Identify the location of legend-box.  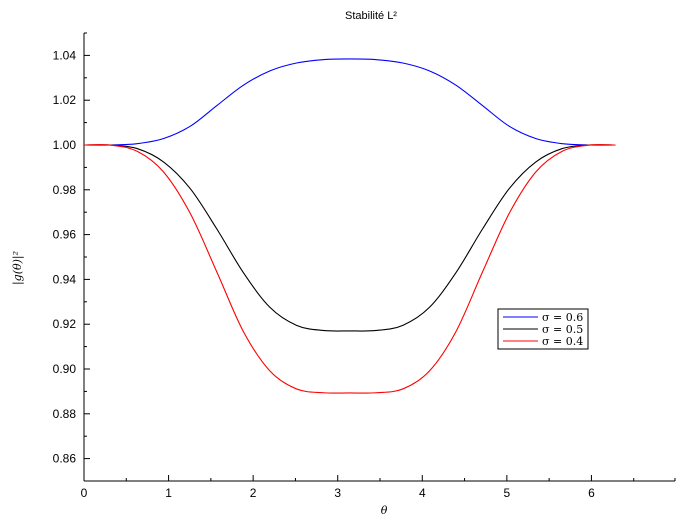
(543, 329).